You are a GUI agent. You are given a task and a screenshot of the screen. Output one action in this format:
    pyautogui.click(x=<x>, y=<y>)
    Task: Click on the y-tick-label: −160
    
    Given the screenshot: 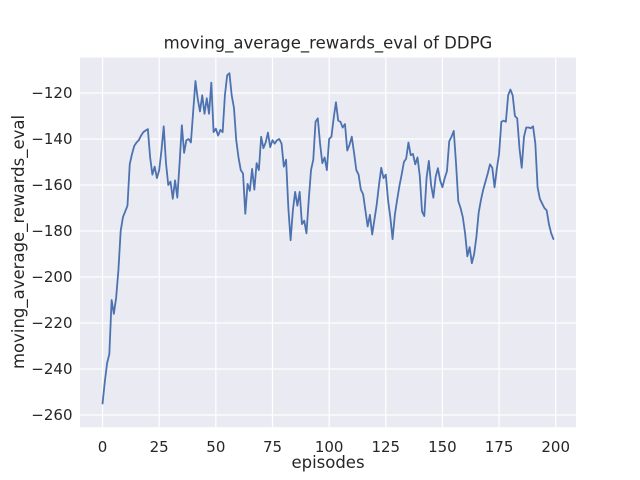 What is the action you would take?
    pyautogui.click(x=51, y=185)
    